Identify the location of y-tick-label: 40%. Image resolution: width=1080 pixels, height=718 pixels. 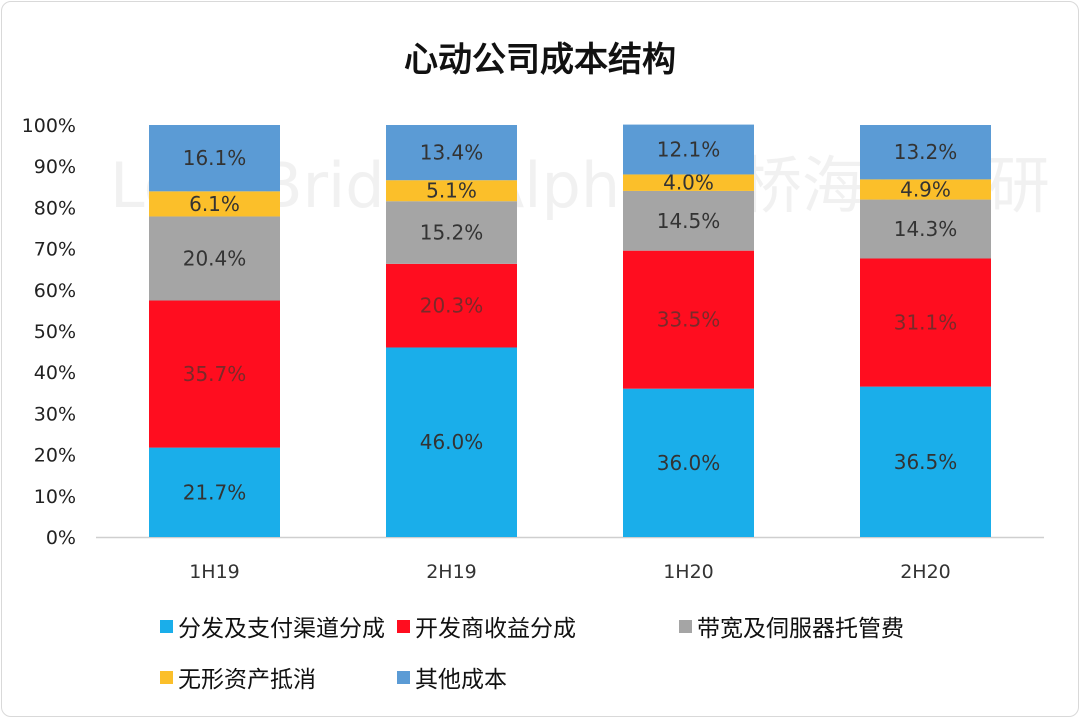
(55, 373).